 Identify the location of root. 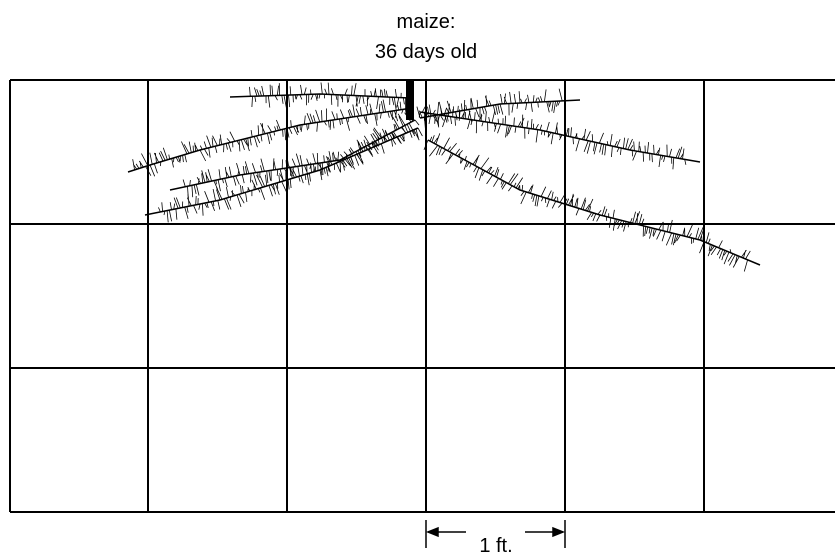
(270, 140).